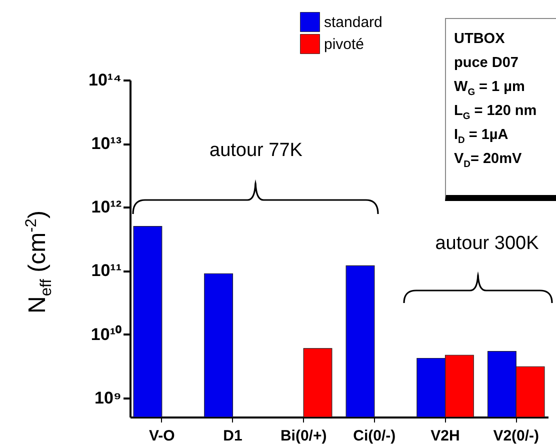 The width and height of the screenshot is (556, 448). What do you see at coordinates (232, 436) in the screenshot?
I see `x-tick-label: D1` at bounding box center [232, 436].